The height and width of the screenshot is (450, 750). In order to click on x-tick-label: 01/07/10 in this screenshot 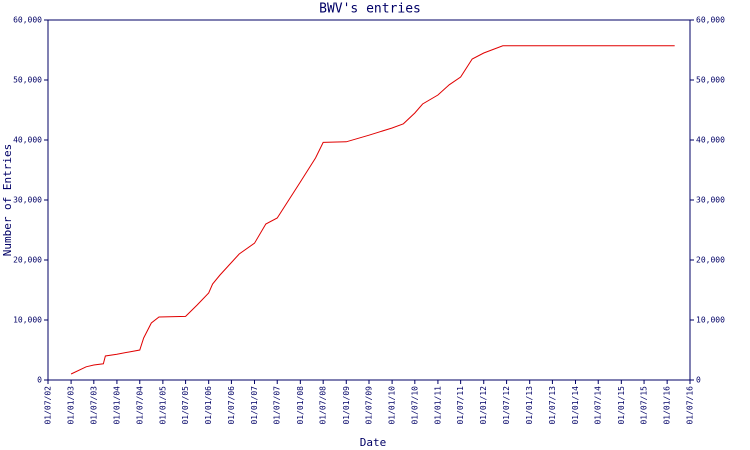, I will do `click(414, 405)`.